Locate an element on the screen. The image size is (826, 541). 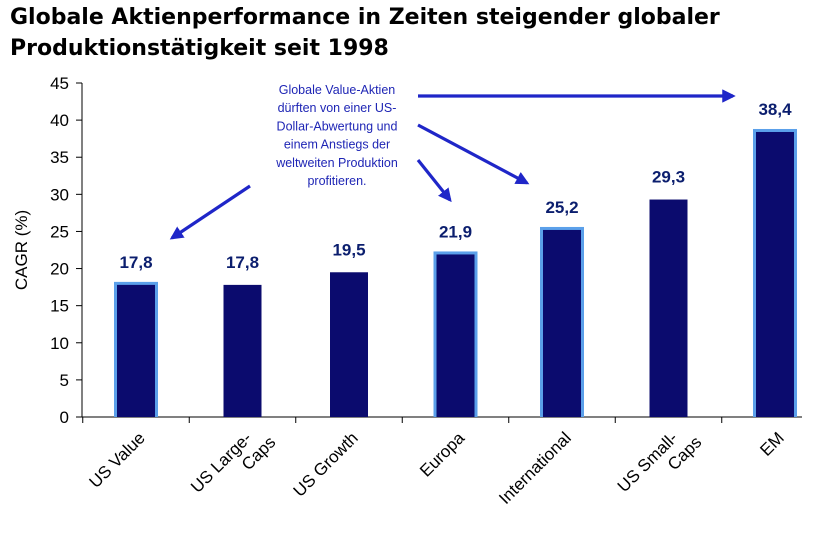
category-label: US Large-Caps is located at coordinates (233, 464).